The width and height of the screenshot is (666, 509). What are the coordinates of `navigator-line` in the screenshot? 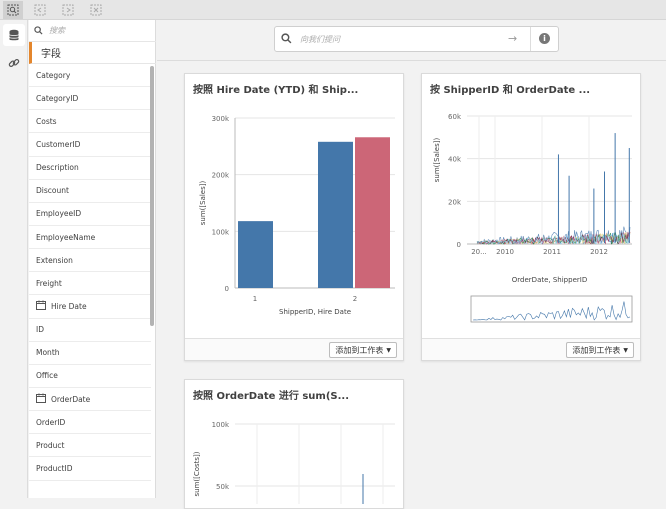 It's located at (551, 311).